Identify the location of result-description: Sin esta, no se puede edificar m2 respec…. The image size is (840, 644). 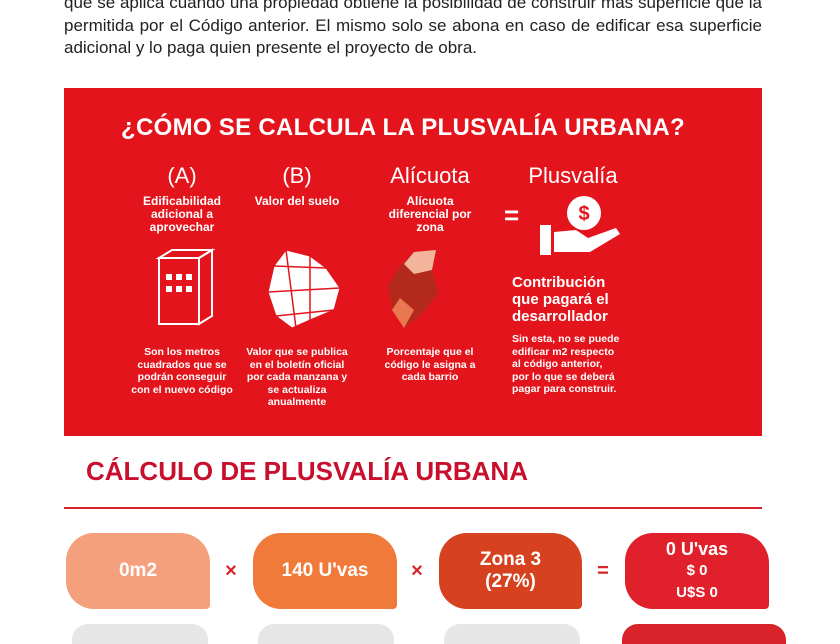
(566, 364).